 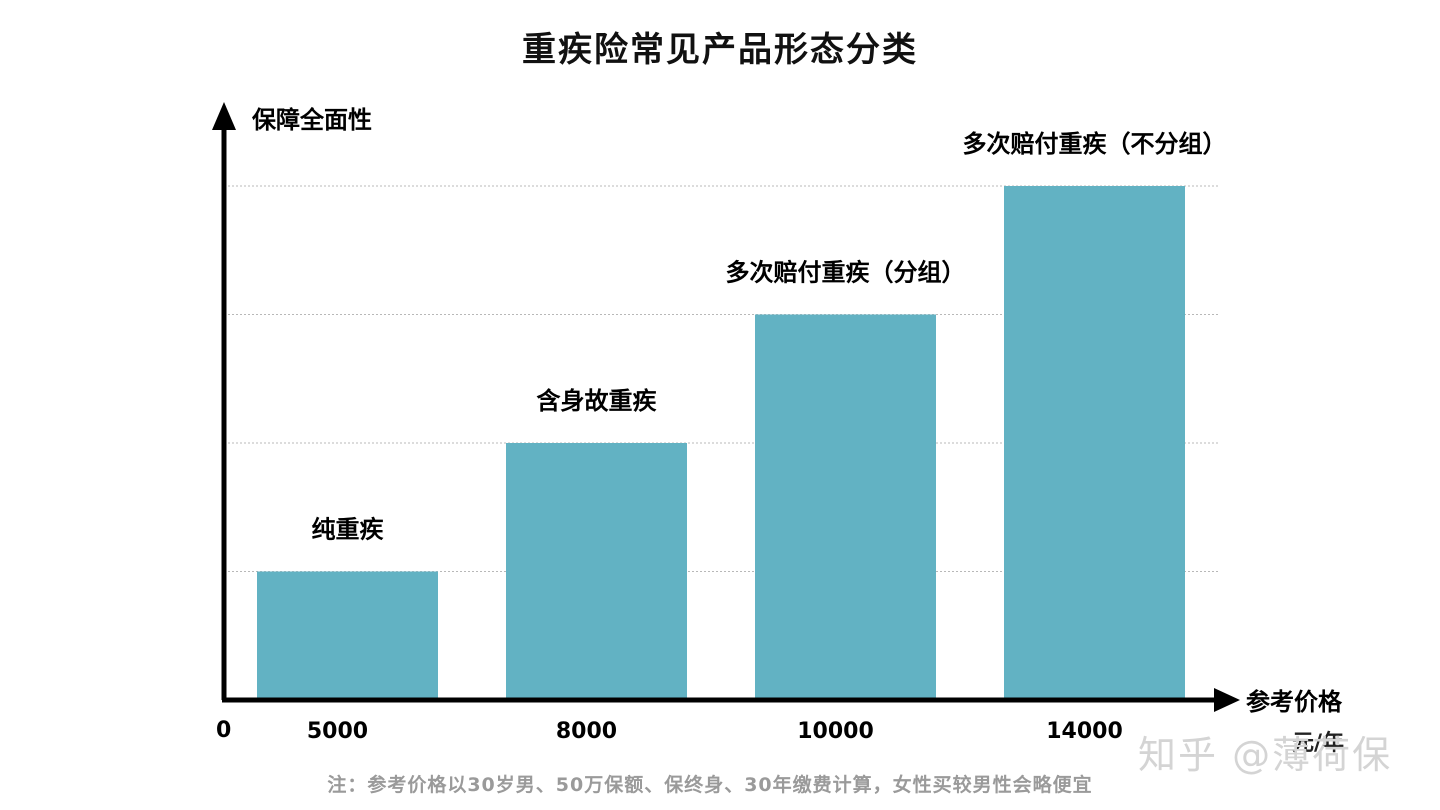 What do you see at coordinates (846, 273) in the screenshot?
I see `bar-label: 多次赔付重疾（分组）` at bounding box center [846, 273].